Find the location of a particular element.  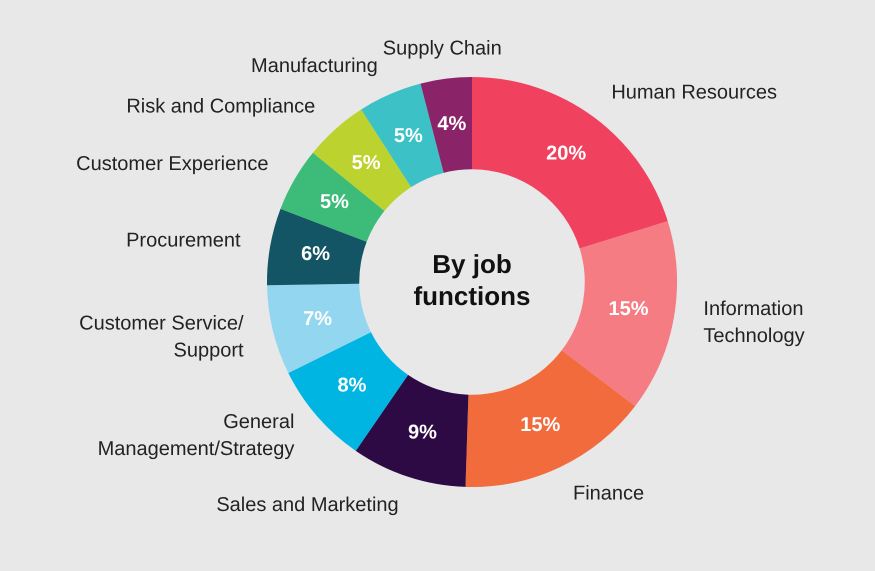

slice-label: Customer Experience is located at coordinates (172, 164).